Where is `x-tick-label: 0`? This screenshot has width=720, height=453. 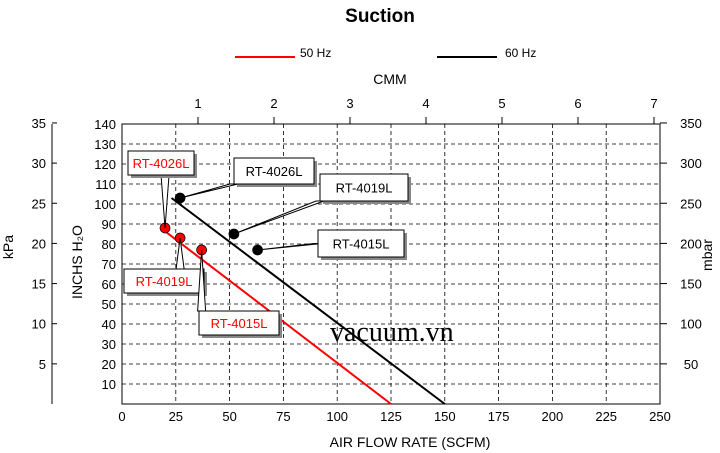
x-tick-label: 0 is located at coordinates (121, 416).